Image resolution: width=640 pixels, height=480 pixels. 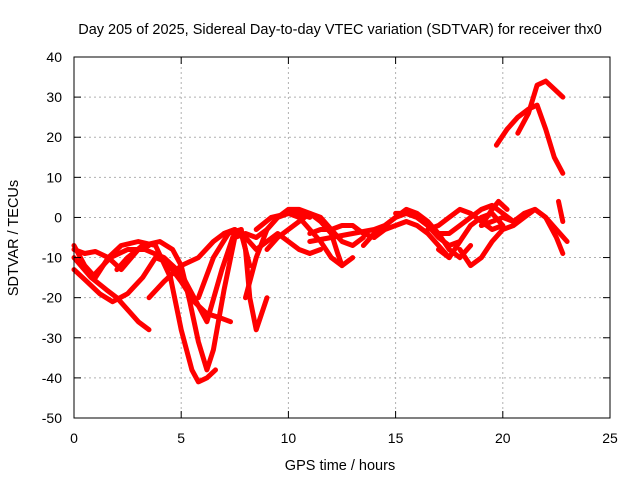 What do you see at coordinates (610, 438) in the screenshot?
I see `x-tick-label: 25` at bounding box center [610, 438].